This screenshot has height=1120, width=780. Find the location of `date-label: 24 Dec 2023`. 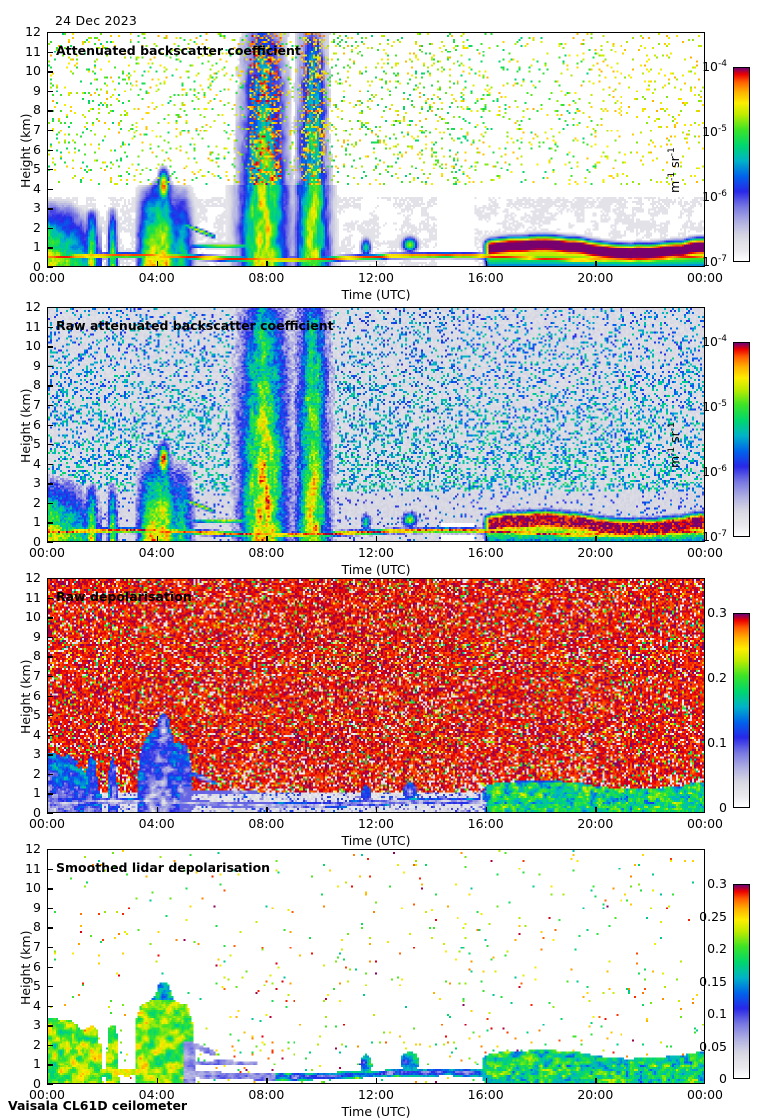

date-label: 24 Dec 2023 is located at coordinates (96, 20).